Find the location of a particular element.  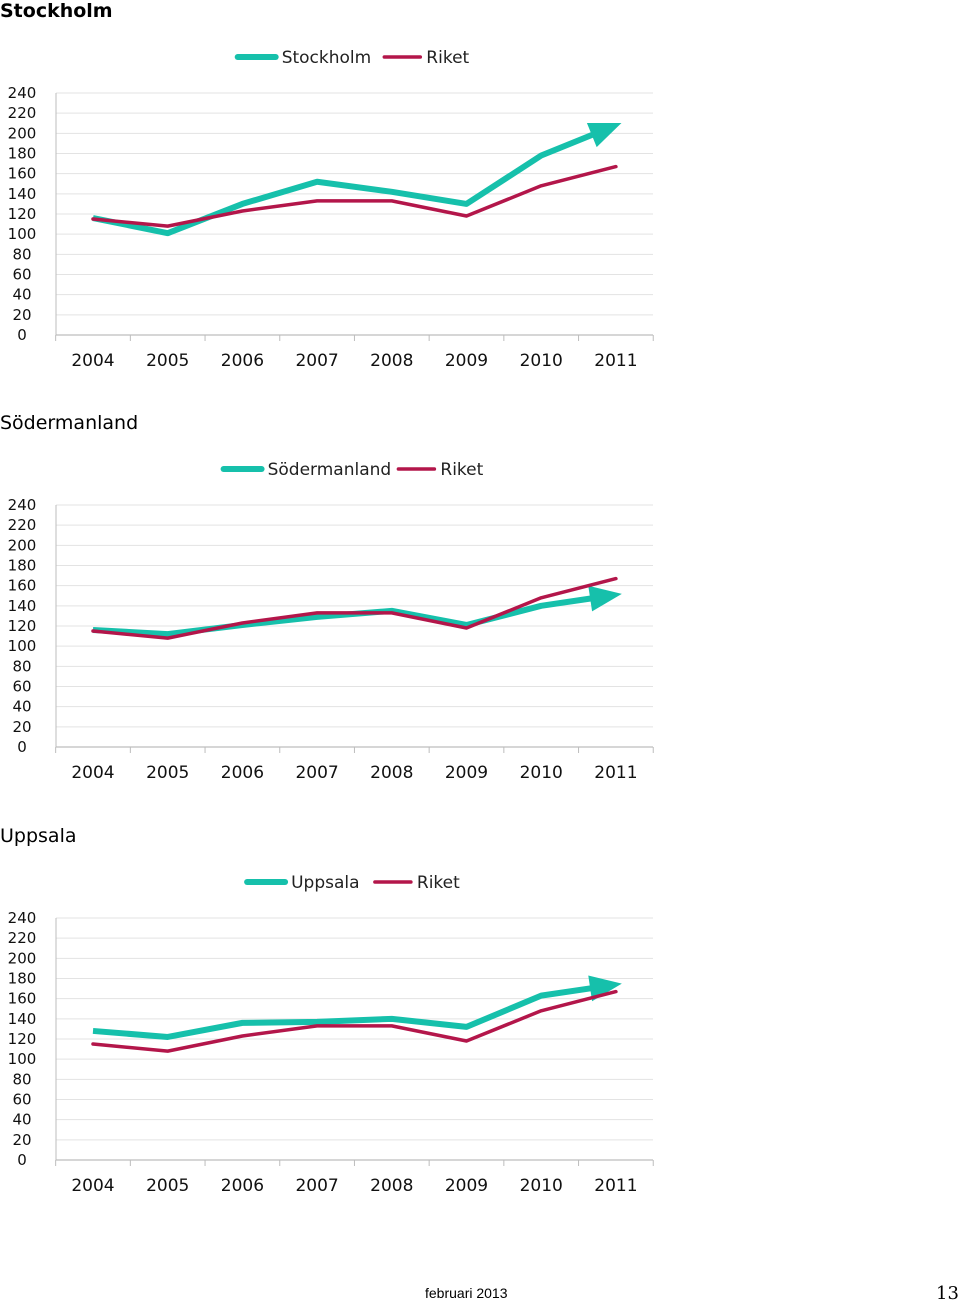

legend-label-södermanland: Södermanland is located at coordinates (330, 470).